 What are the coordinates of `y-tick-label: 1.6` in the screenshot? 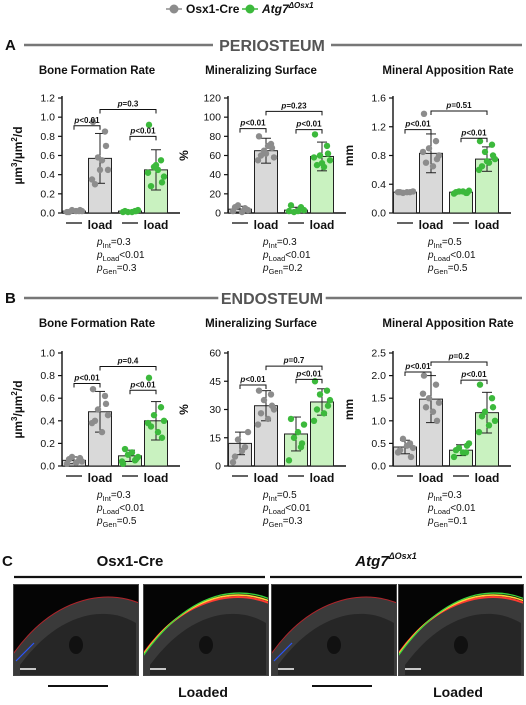 It's located at (378, 99).